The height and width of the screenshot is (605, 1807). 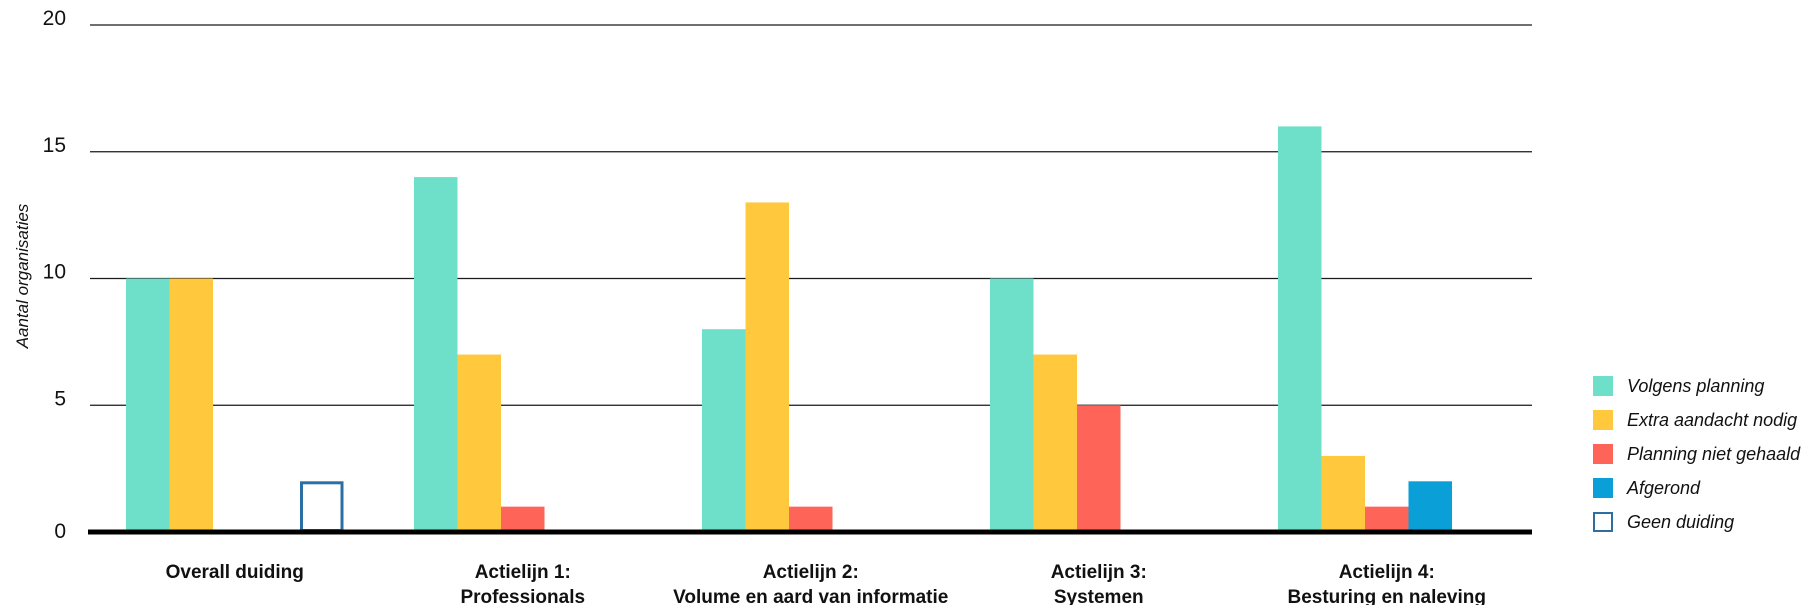 What do you see at coordinates (235, 572) in the screenshot?
I see `category-label: Overall duiding` at bounding box center [235, 572].